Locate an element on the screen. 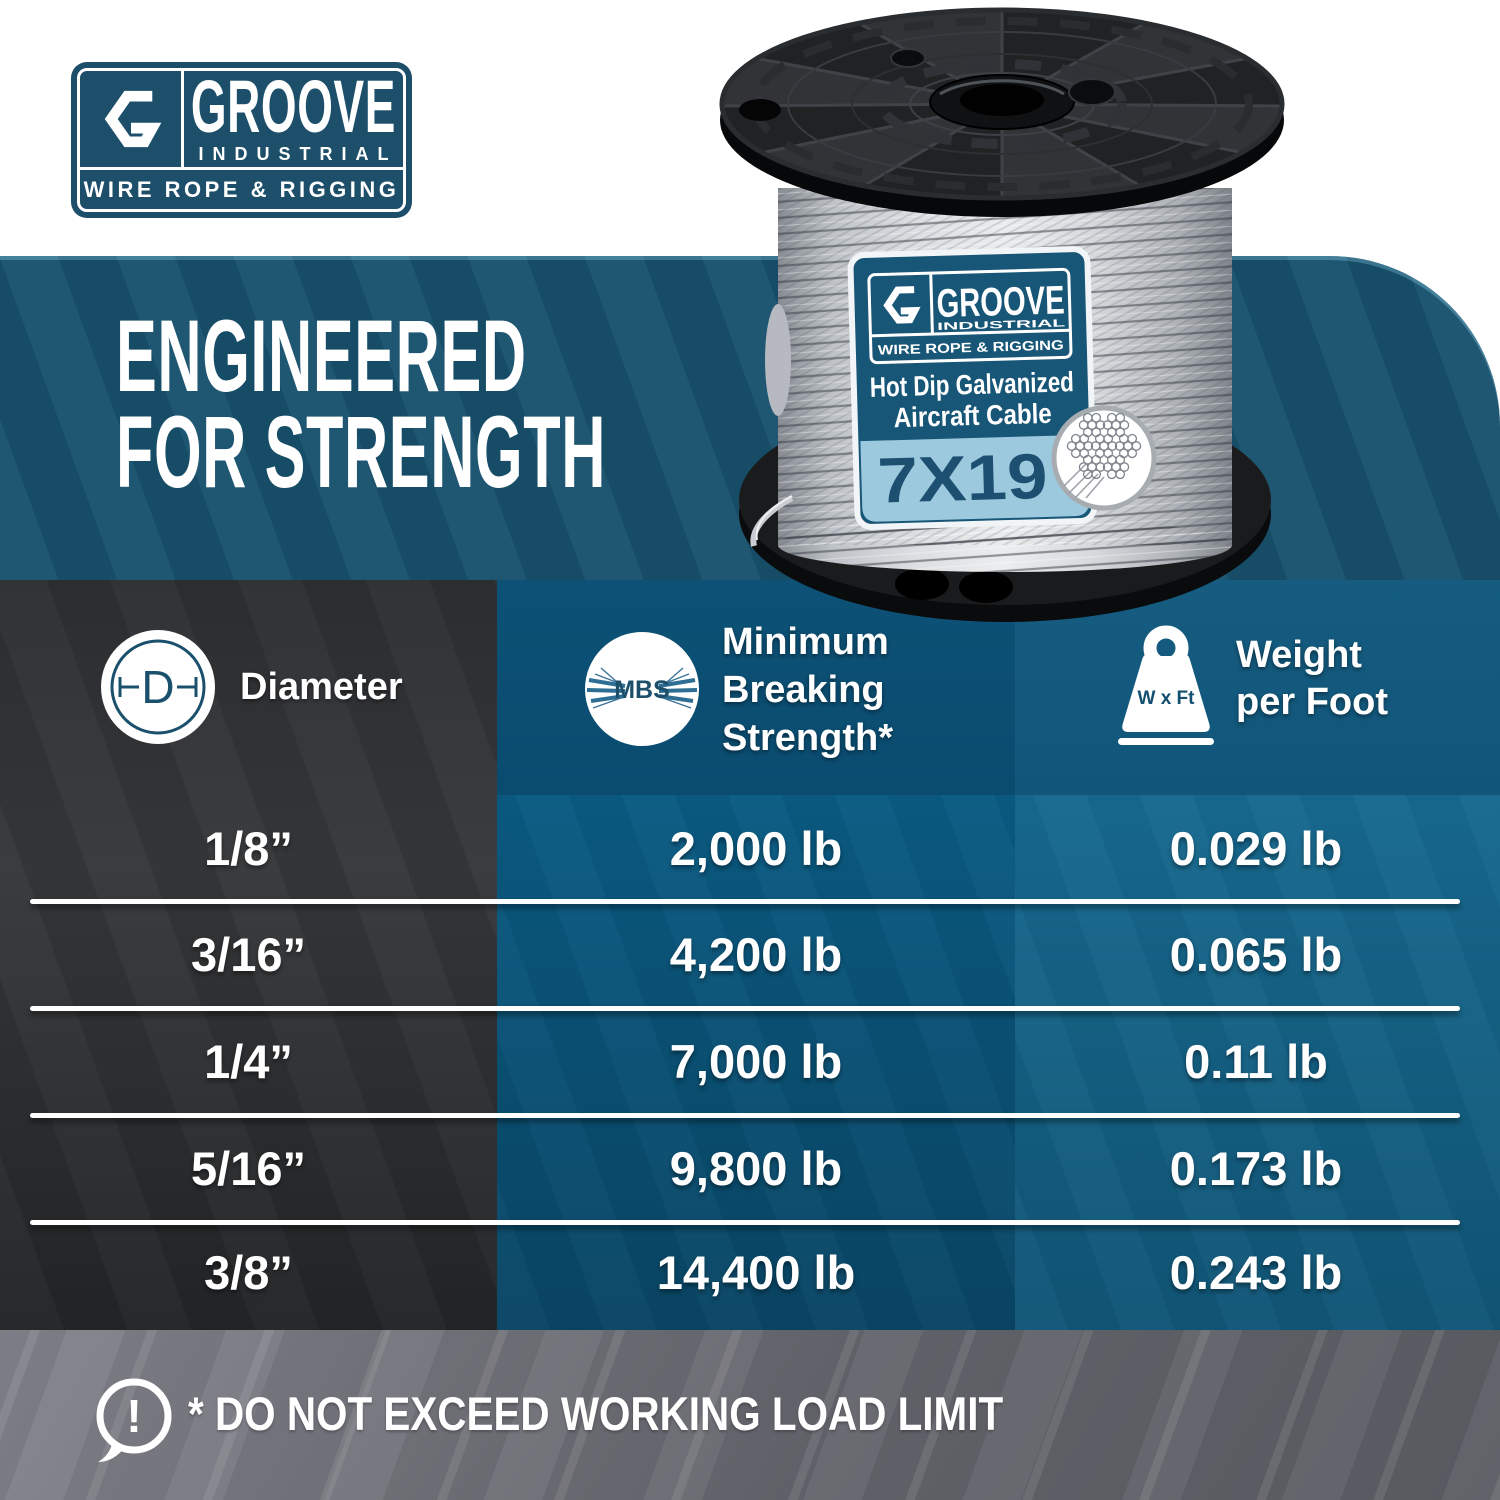 The height and width of the screenshot is (1500, 1500). mbs-cell: 7,000 lb is located at coordinates (756, 1061).